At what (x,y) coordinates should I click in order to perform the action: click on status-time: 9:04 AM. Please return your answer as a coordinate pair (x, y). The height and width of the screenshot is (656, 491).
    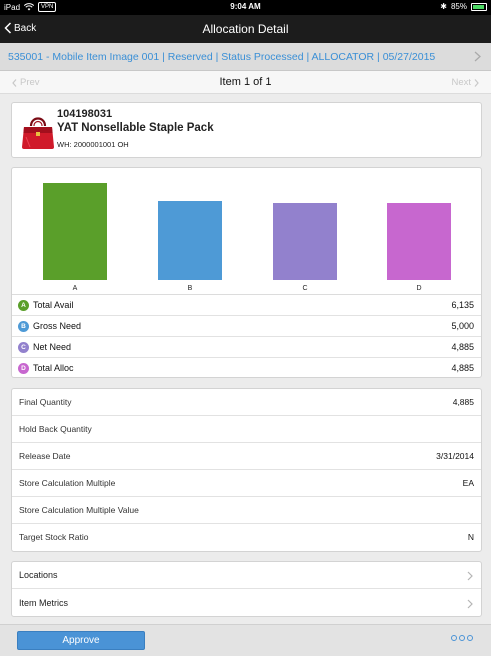
    Looking at the image, I should click on (245, 6).